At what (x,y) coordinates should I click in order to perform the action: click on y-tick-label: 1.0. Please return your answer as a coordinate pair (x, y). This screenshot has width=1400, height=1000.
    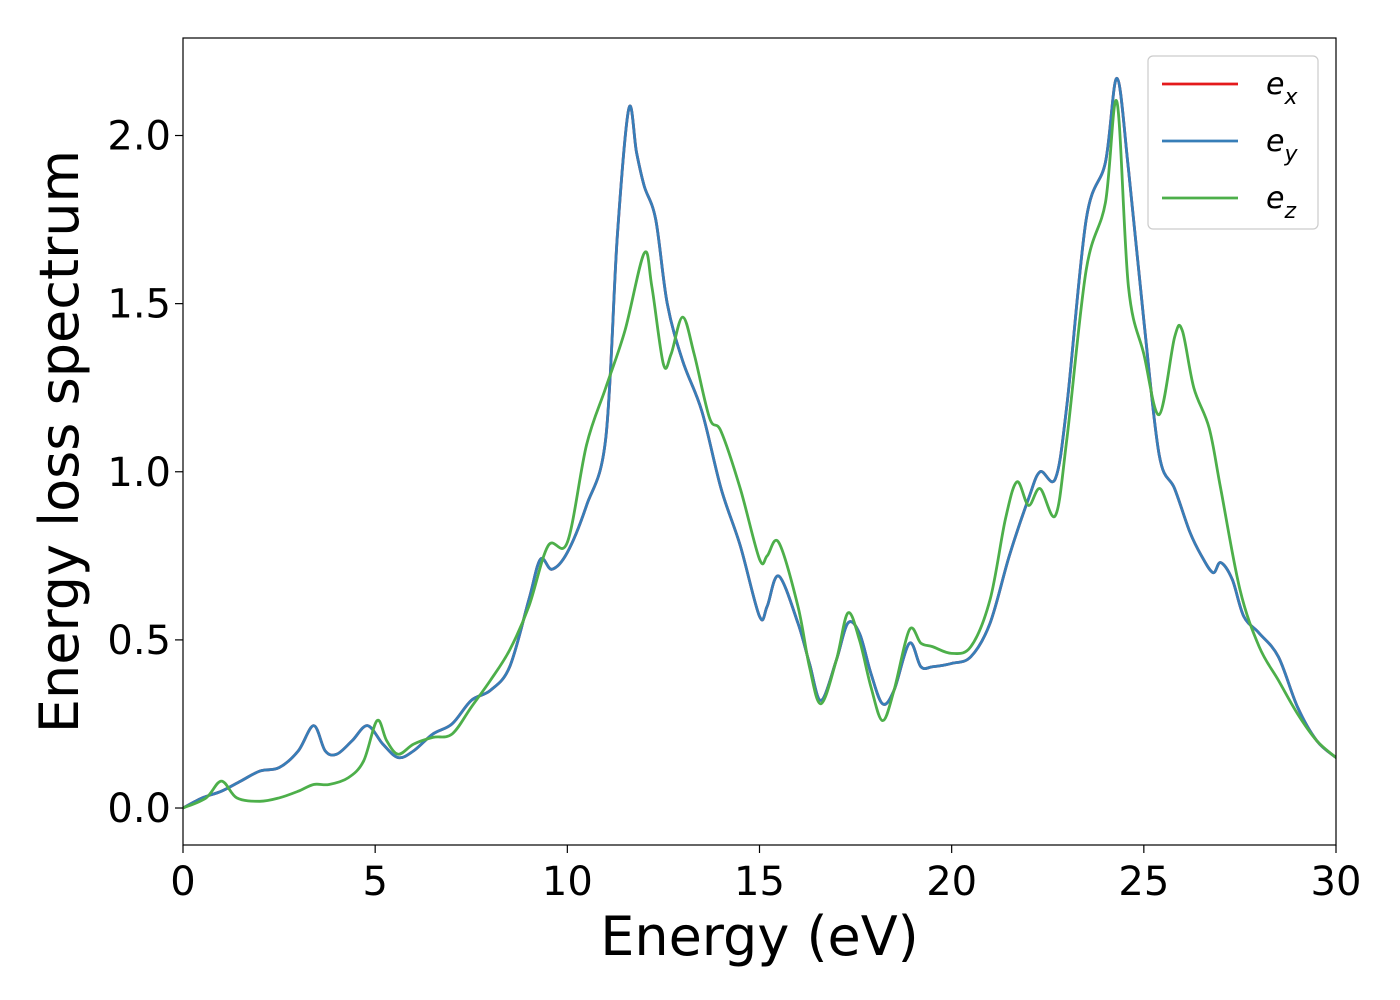
    Looking at the image, I should click on (139, 473).